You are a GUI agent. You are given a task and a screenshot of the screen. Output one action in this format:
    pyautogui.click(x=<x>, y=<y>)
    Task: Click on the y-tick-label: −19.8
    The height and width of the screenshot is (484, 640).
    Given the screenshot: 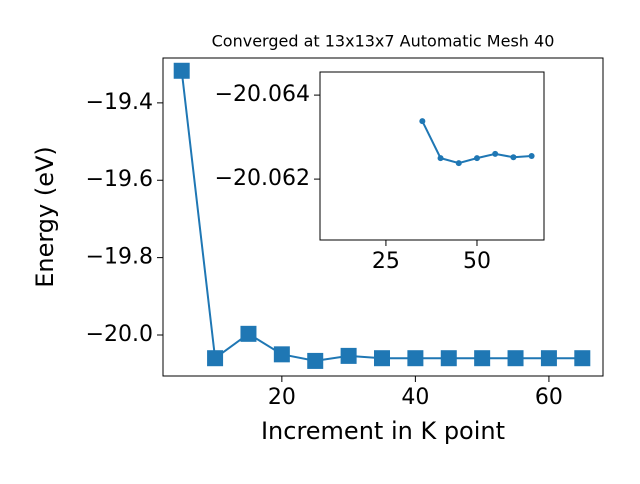 What is the action you would take?
    pyautogui.click(x=119, y=257)
    